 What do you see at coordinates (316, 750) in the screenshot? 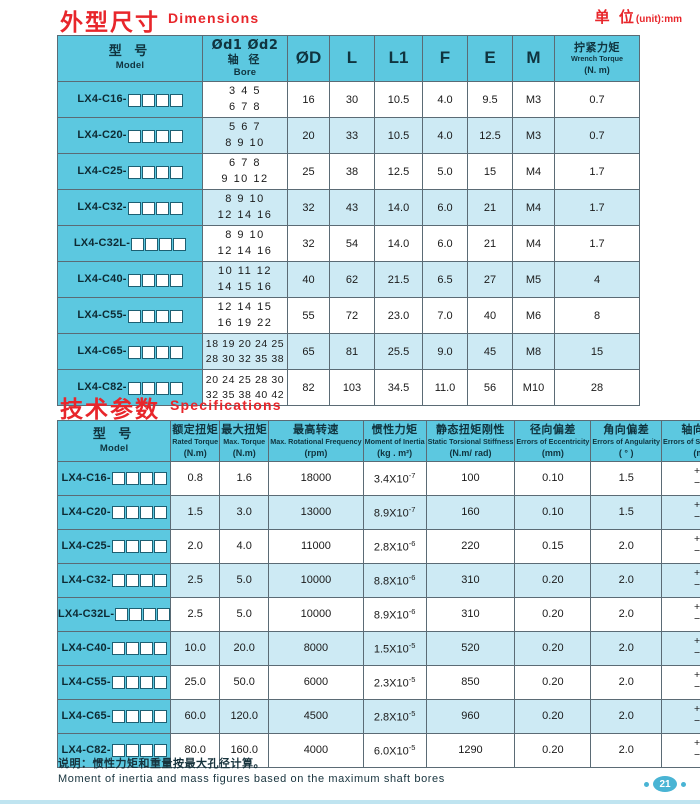
I see `cell-max-rpm: 4000` at bounding box center [316, 750].